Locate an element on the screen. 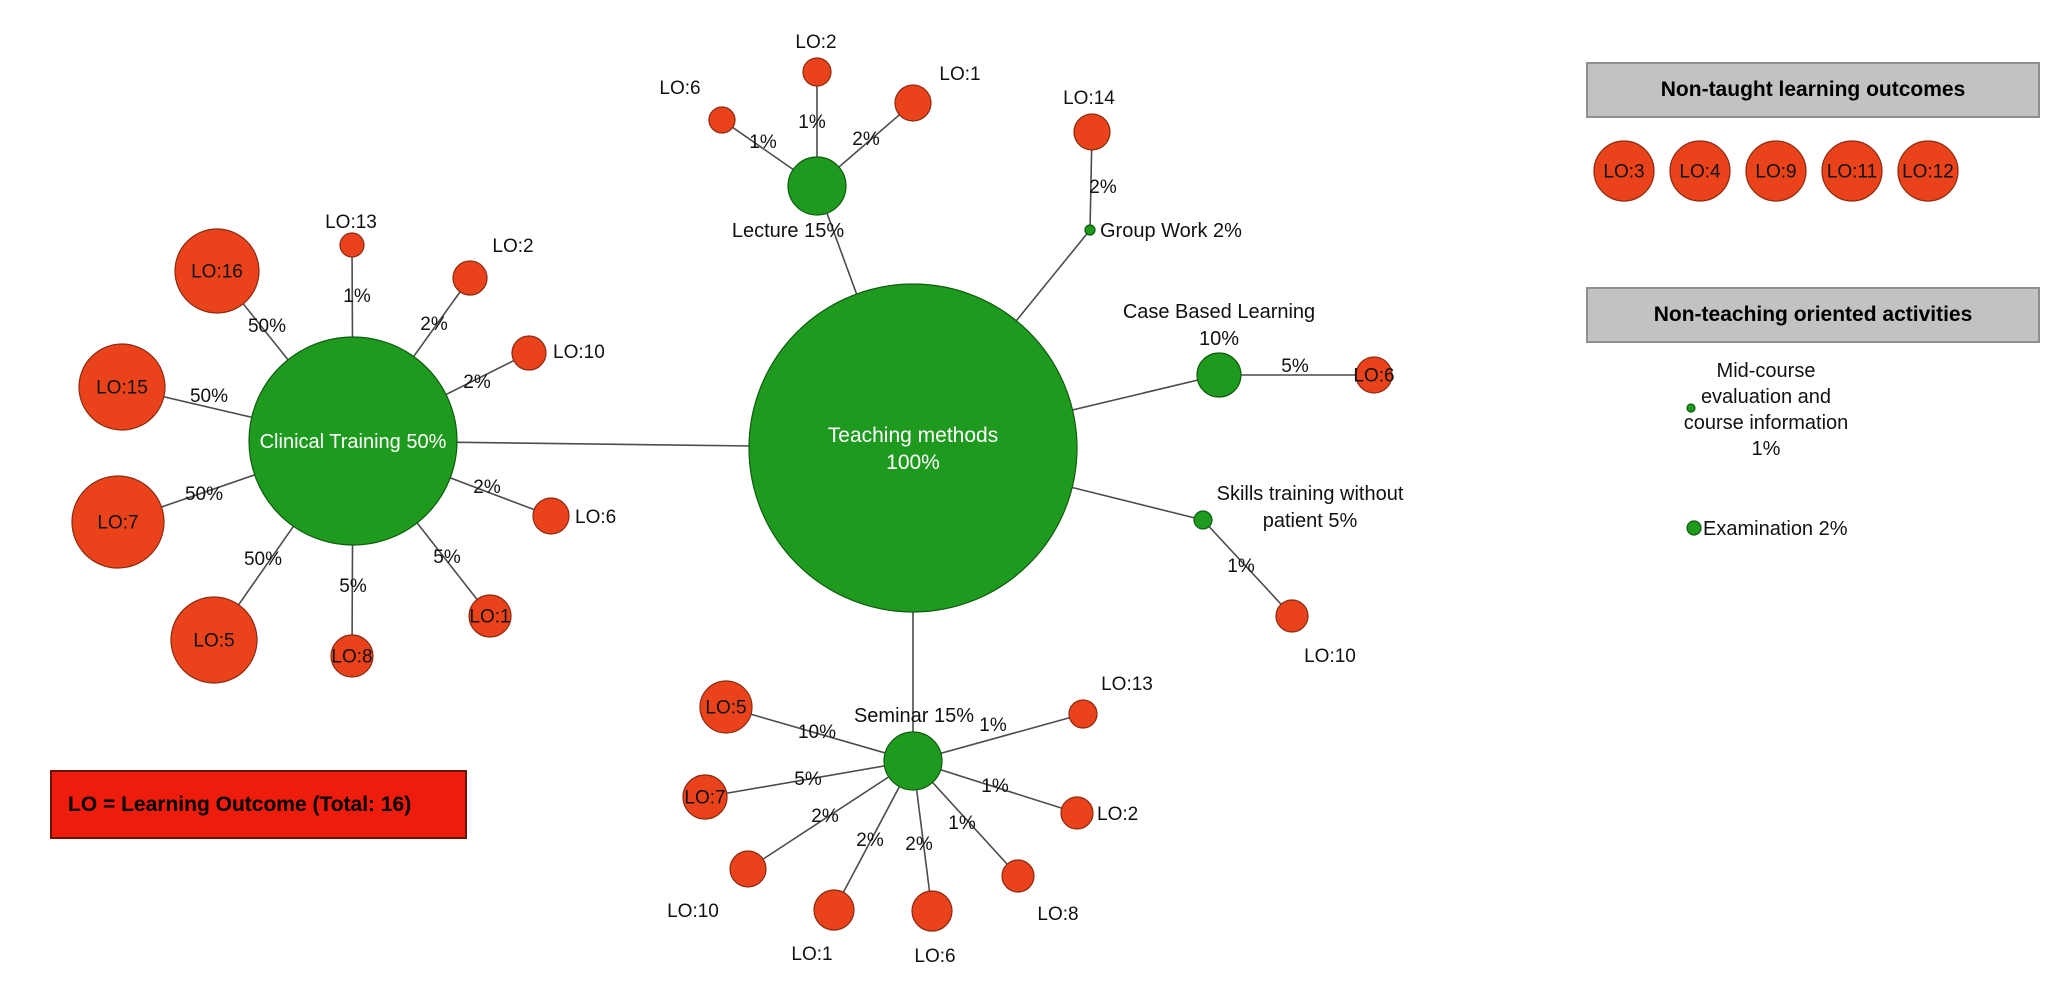 Image resolution: width=2059 pixels, height=1001 pixels. node-sk-lo10 is located at coordinates (1292, 616).